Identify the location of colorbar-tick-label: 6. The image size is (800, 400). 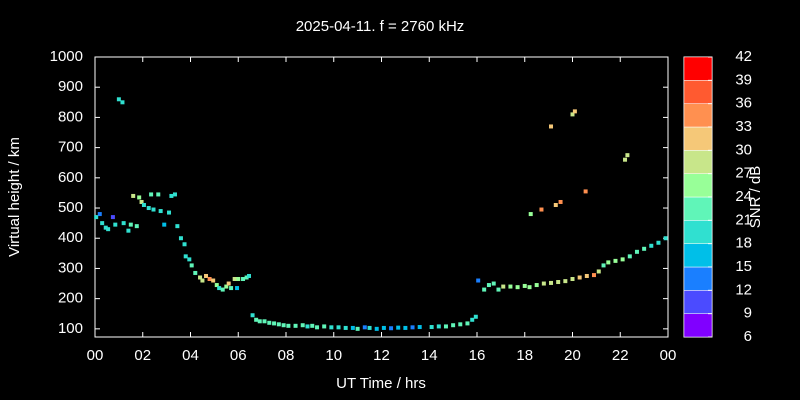
(748, 336).